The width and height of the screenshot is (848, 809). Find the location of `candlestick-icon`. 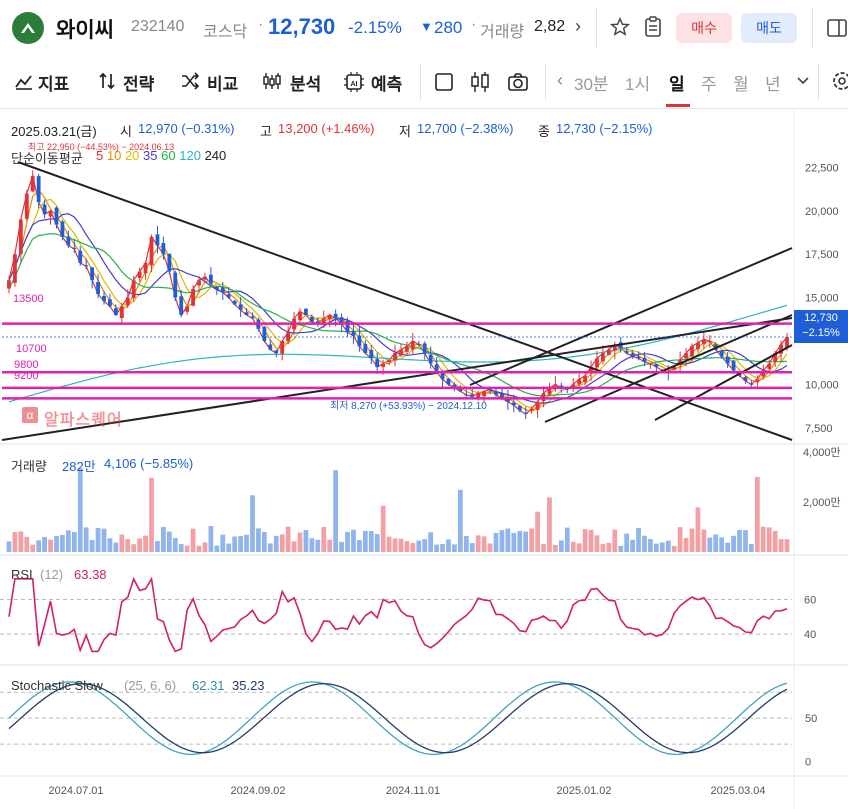

candlestick-icon is located at coordinates (480, 84).